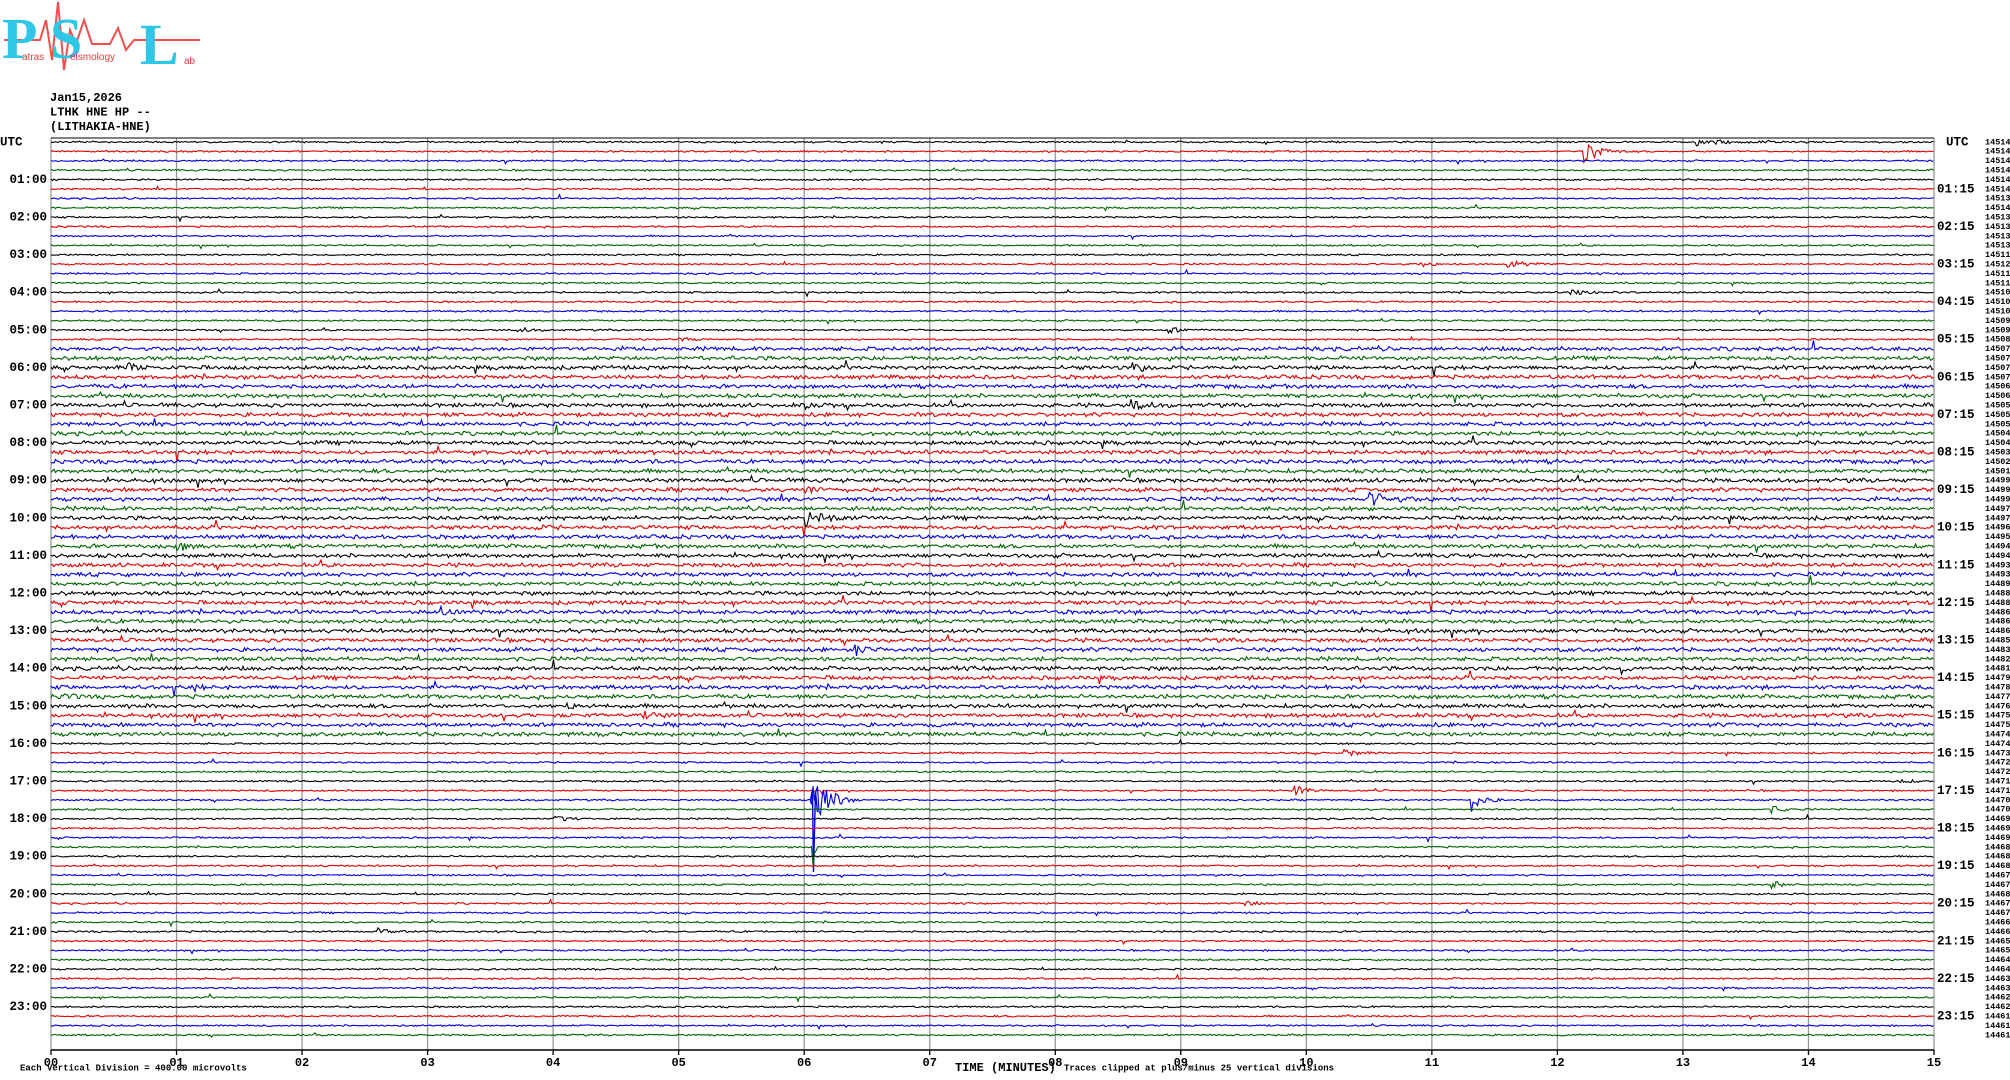  Describe the element at coordinates (1956, 377) in the screenshot. I see `hour-label-right: 06:15` at that location.